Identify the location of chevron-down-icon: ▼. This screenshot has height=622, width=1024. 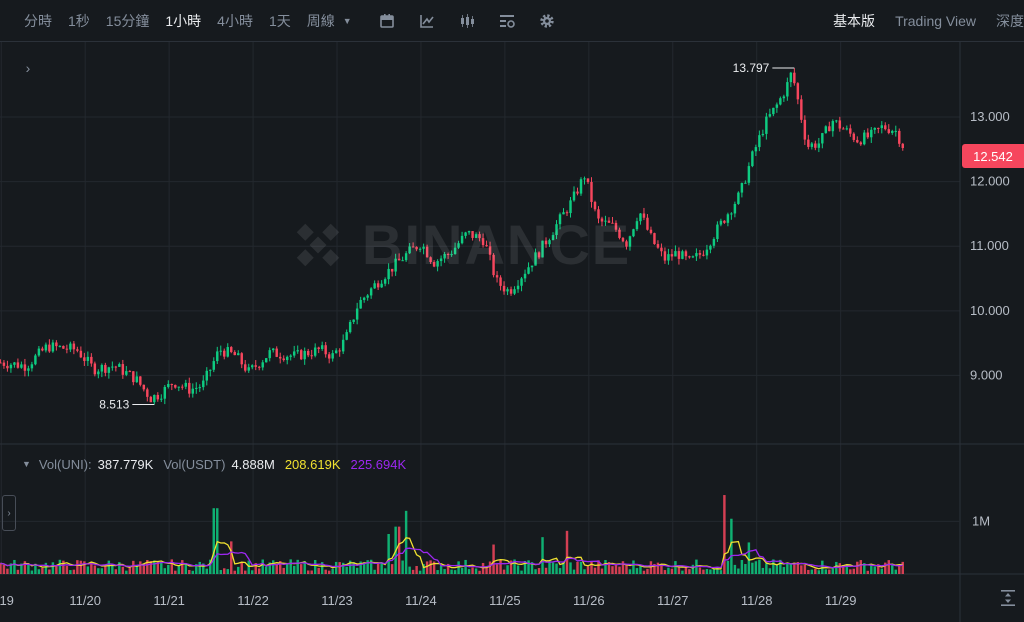
(347, 20).